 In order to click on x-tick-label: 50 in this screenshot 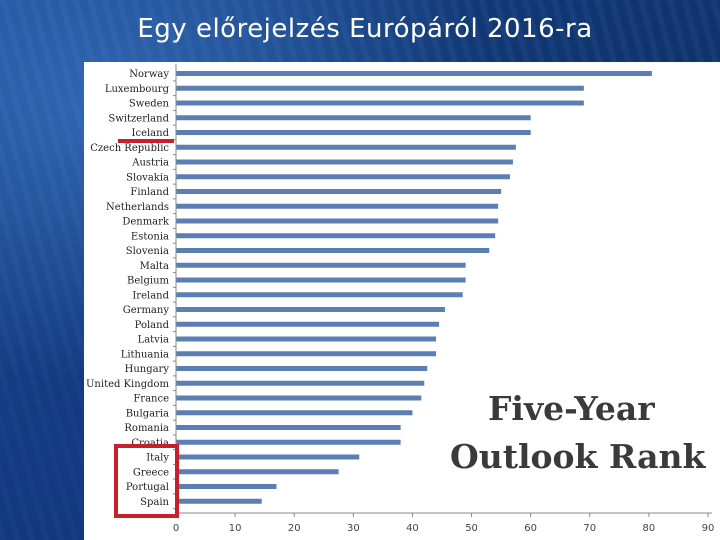, I will do `click(471, 528)`.